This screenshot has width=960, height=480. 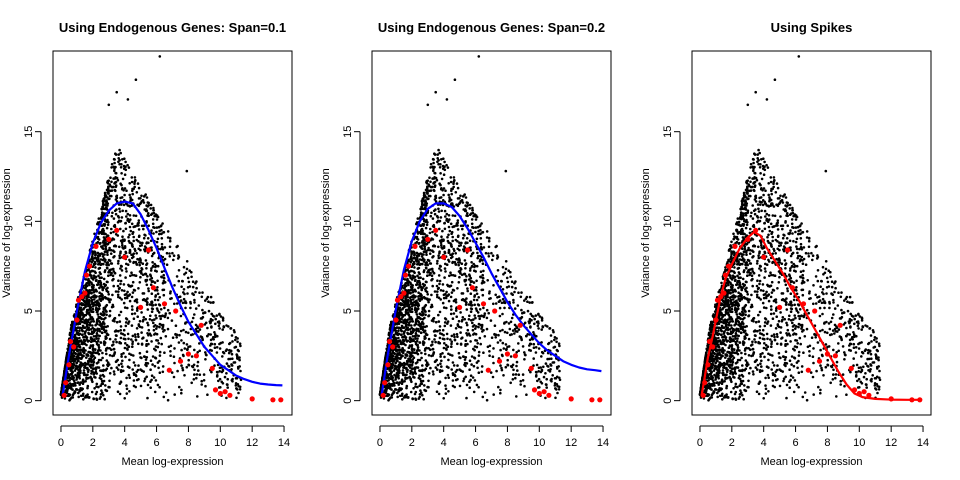 I want to click on y-tick-label: 10, so click(x=348, y=221).